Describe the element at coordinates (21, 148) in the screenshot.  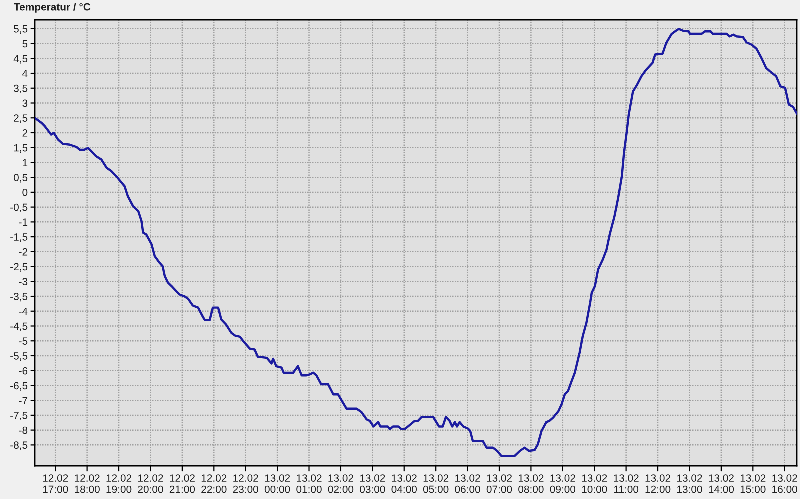
I see `y-tick-label: 1,5` at that location.